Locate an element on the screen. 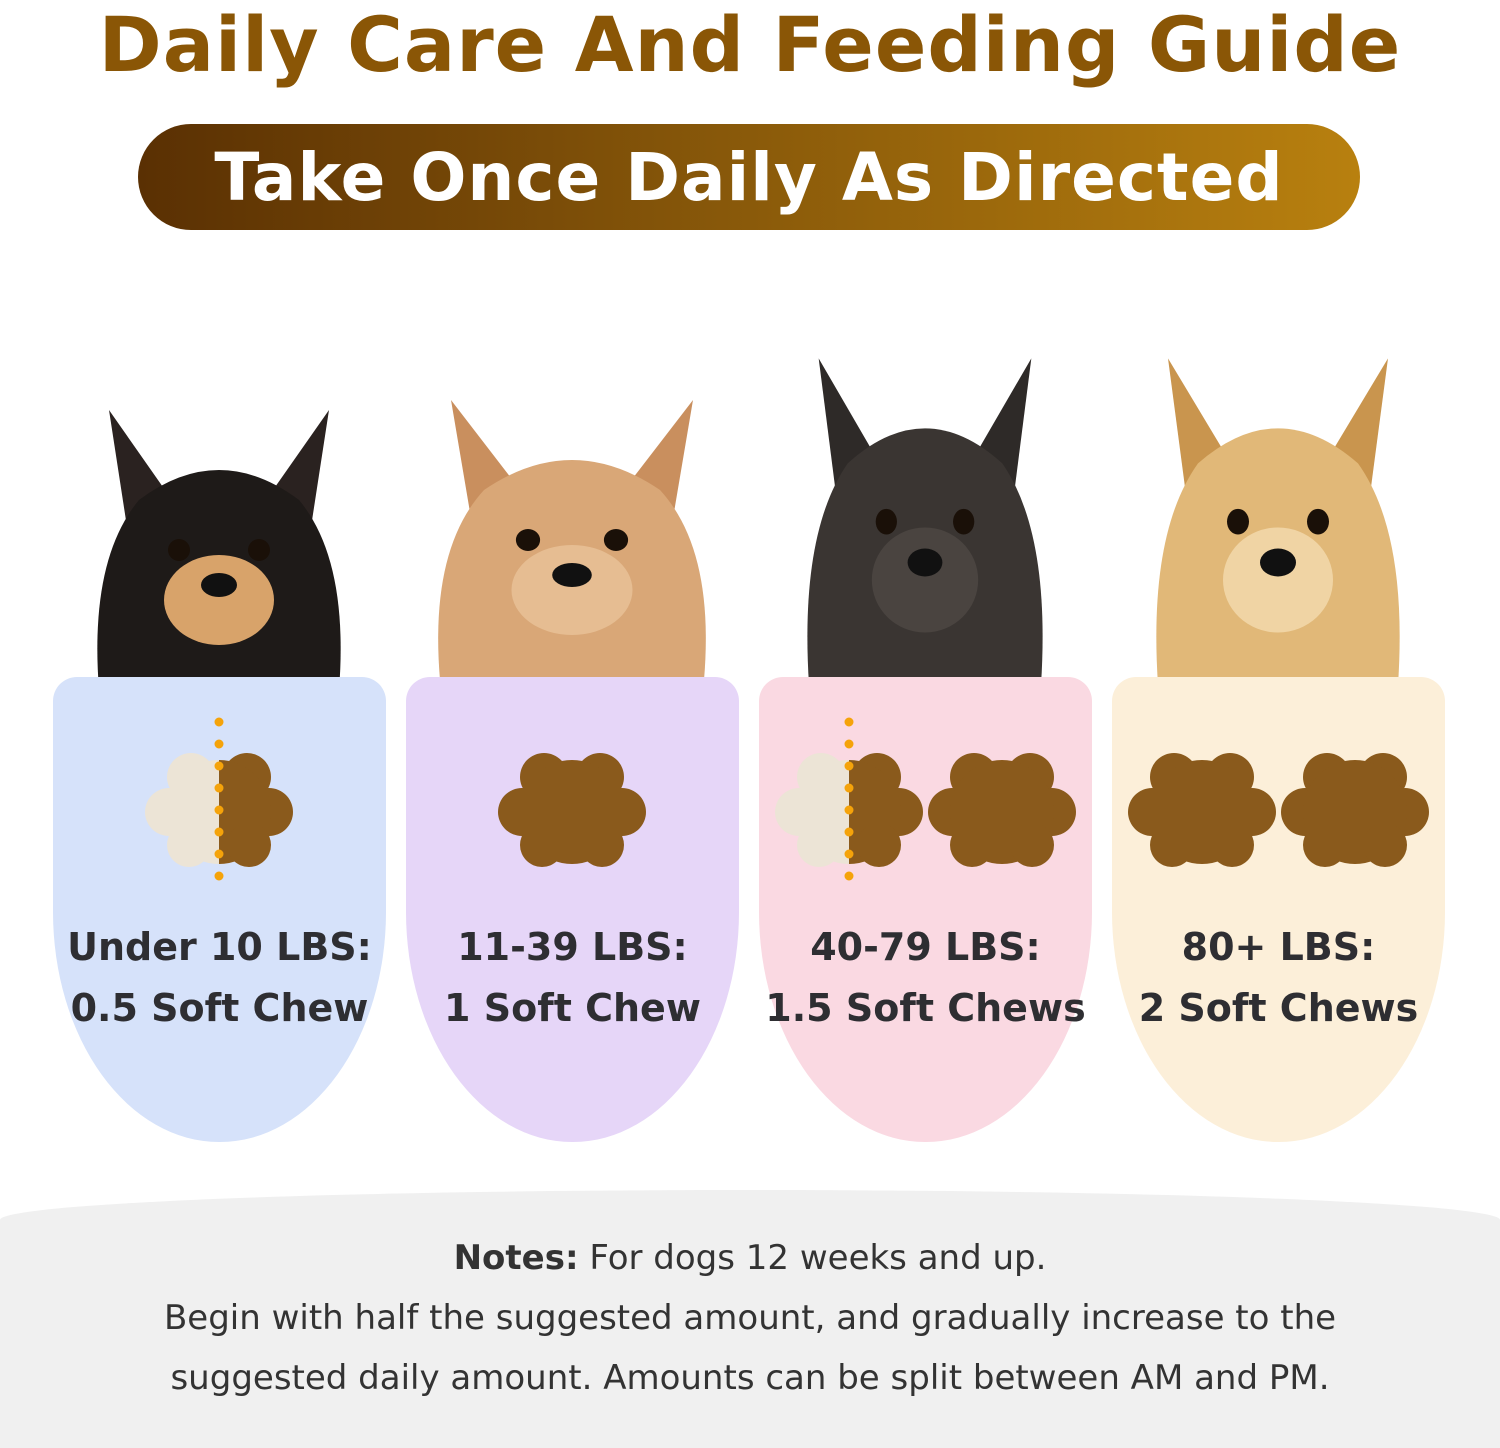 The height and width of the screenshot is (1448, 1500). weight-label: 80+ LBS: is located at coordinates (1278, 947).